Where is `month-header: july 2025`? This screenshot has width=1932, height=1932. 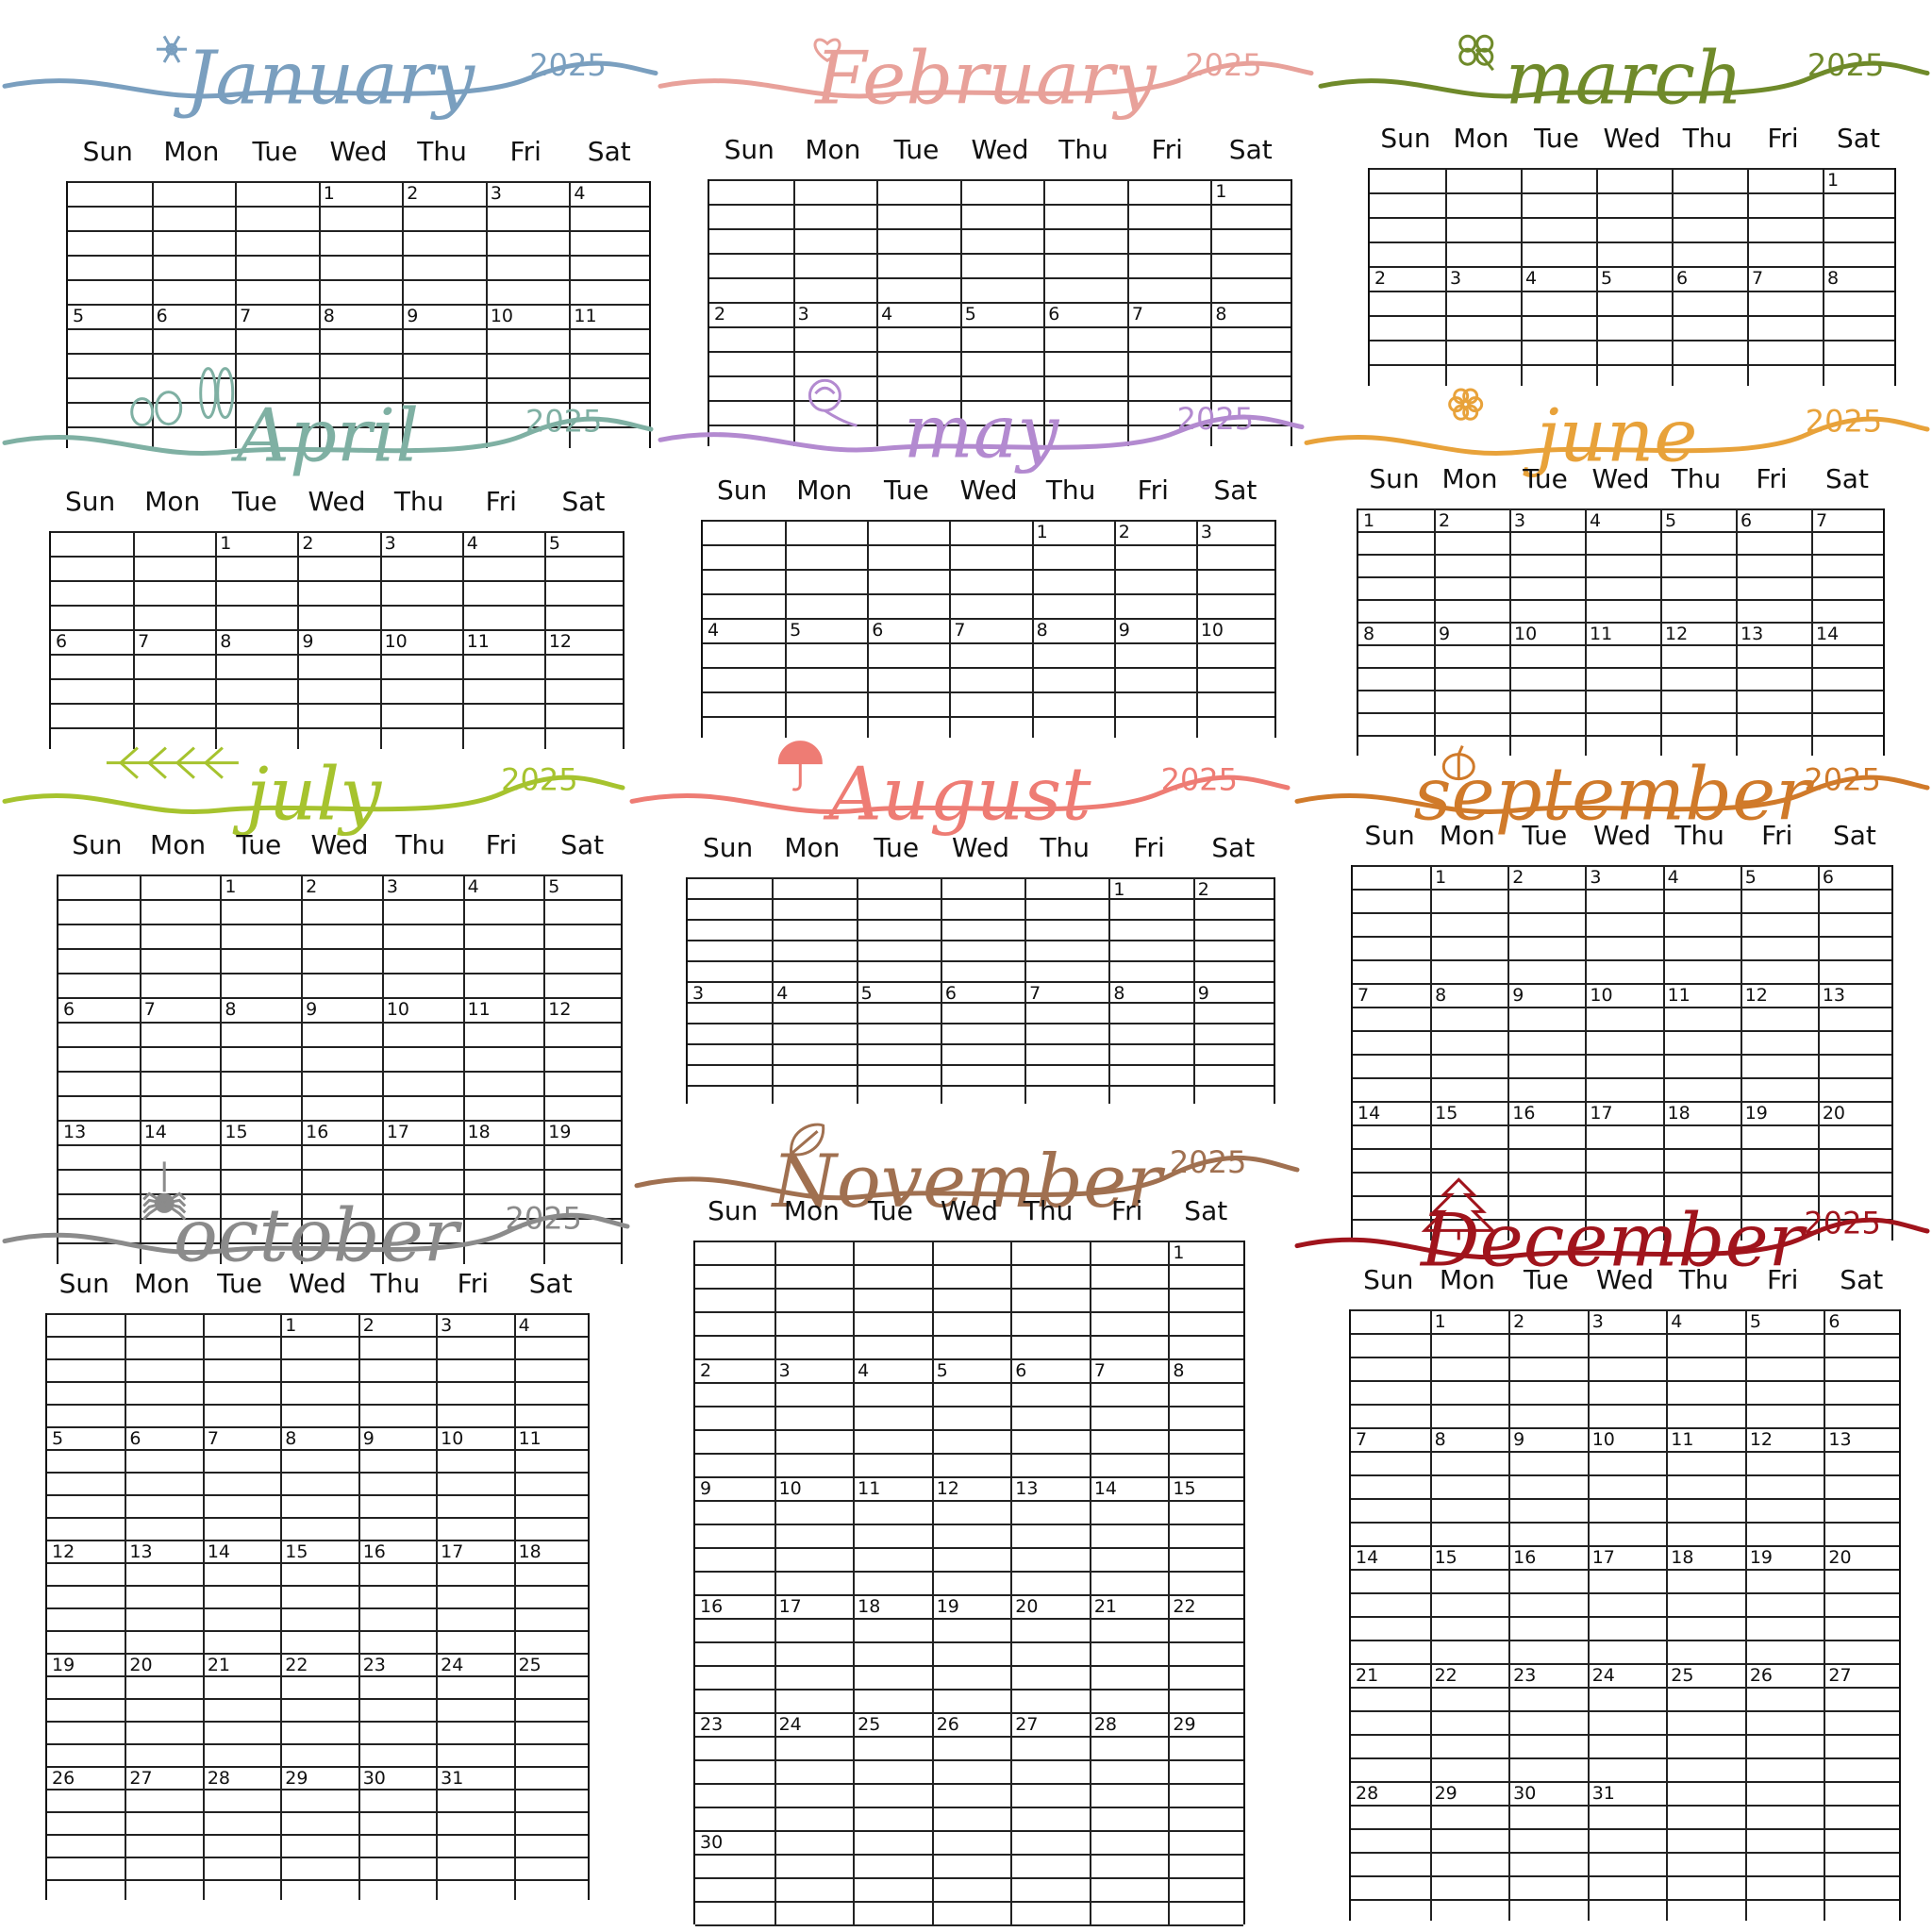
month-header: july 2025 is located at coordinates (314, 792).